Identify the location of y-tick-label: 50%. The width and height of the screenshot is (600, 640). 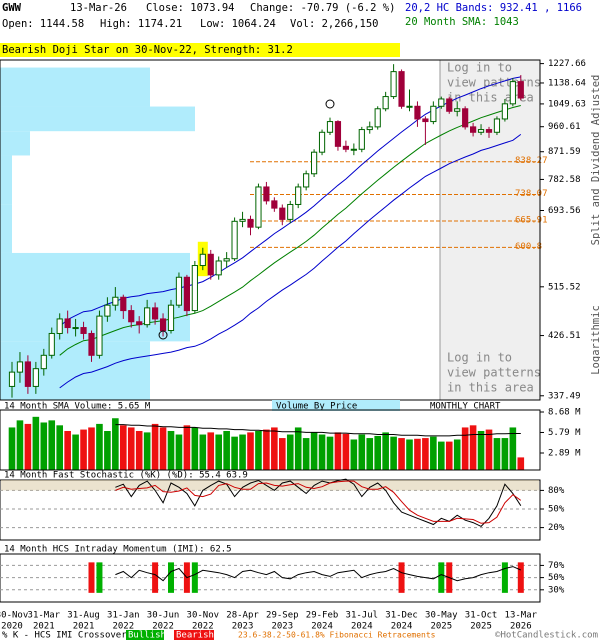
(556, 578).